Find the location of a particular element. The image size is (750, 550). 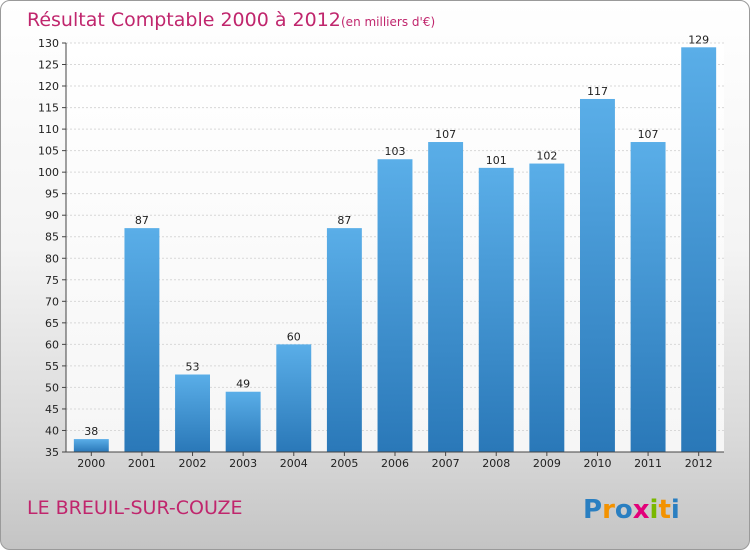

data-label-2011: 107 is located at coordinates (648, 134).